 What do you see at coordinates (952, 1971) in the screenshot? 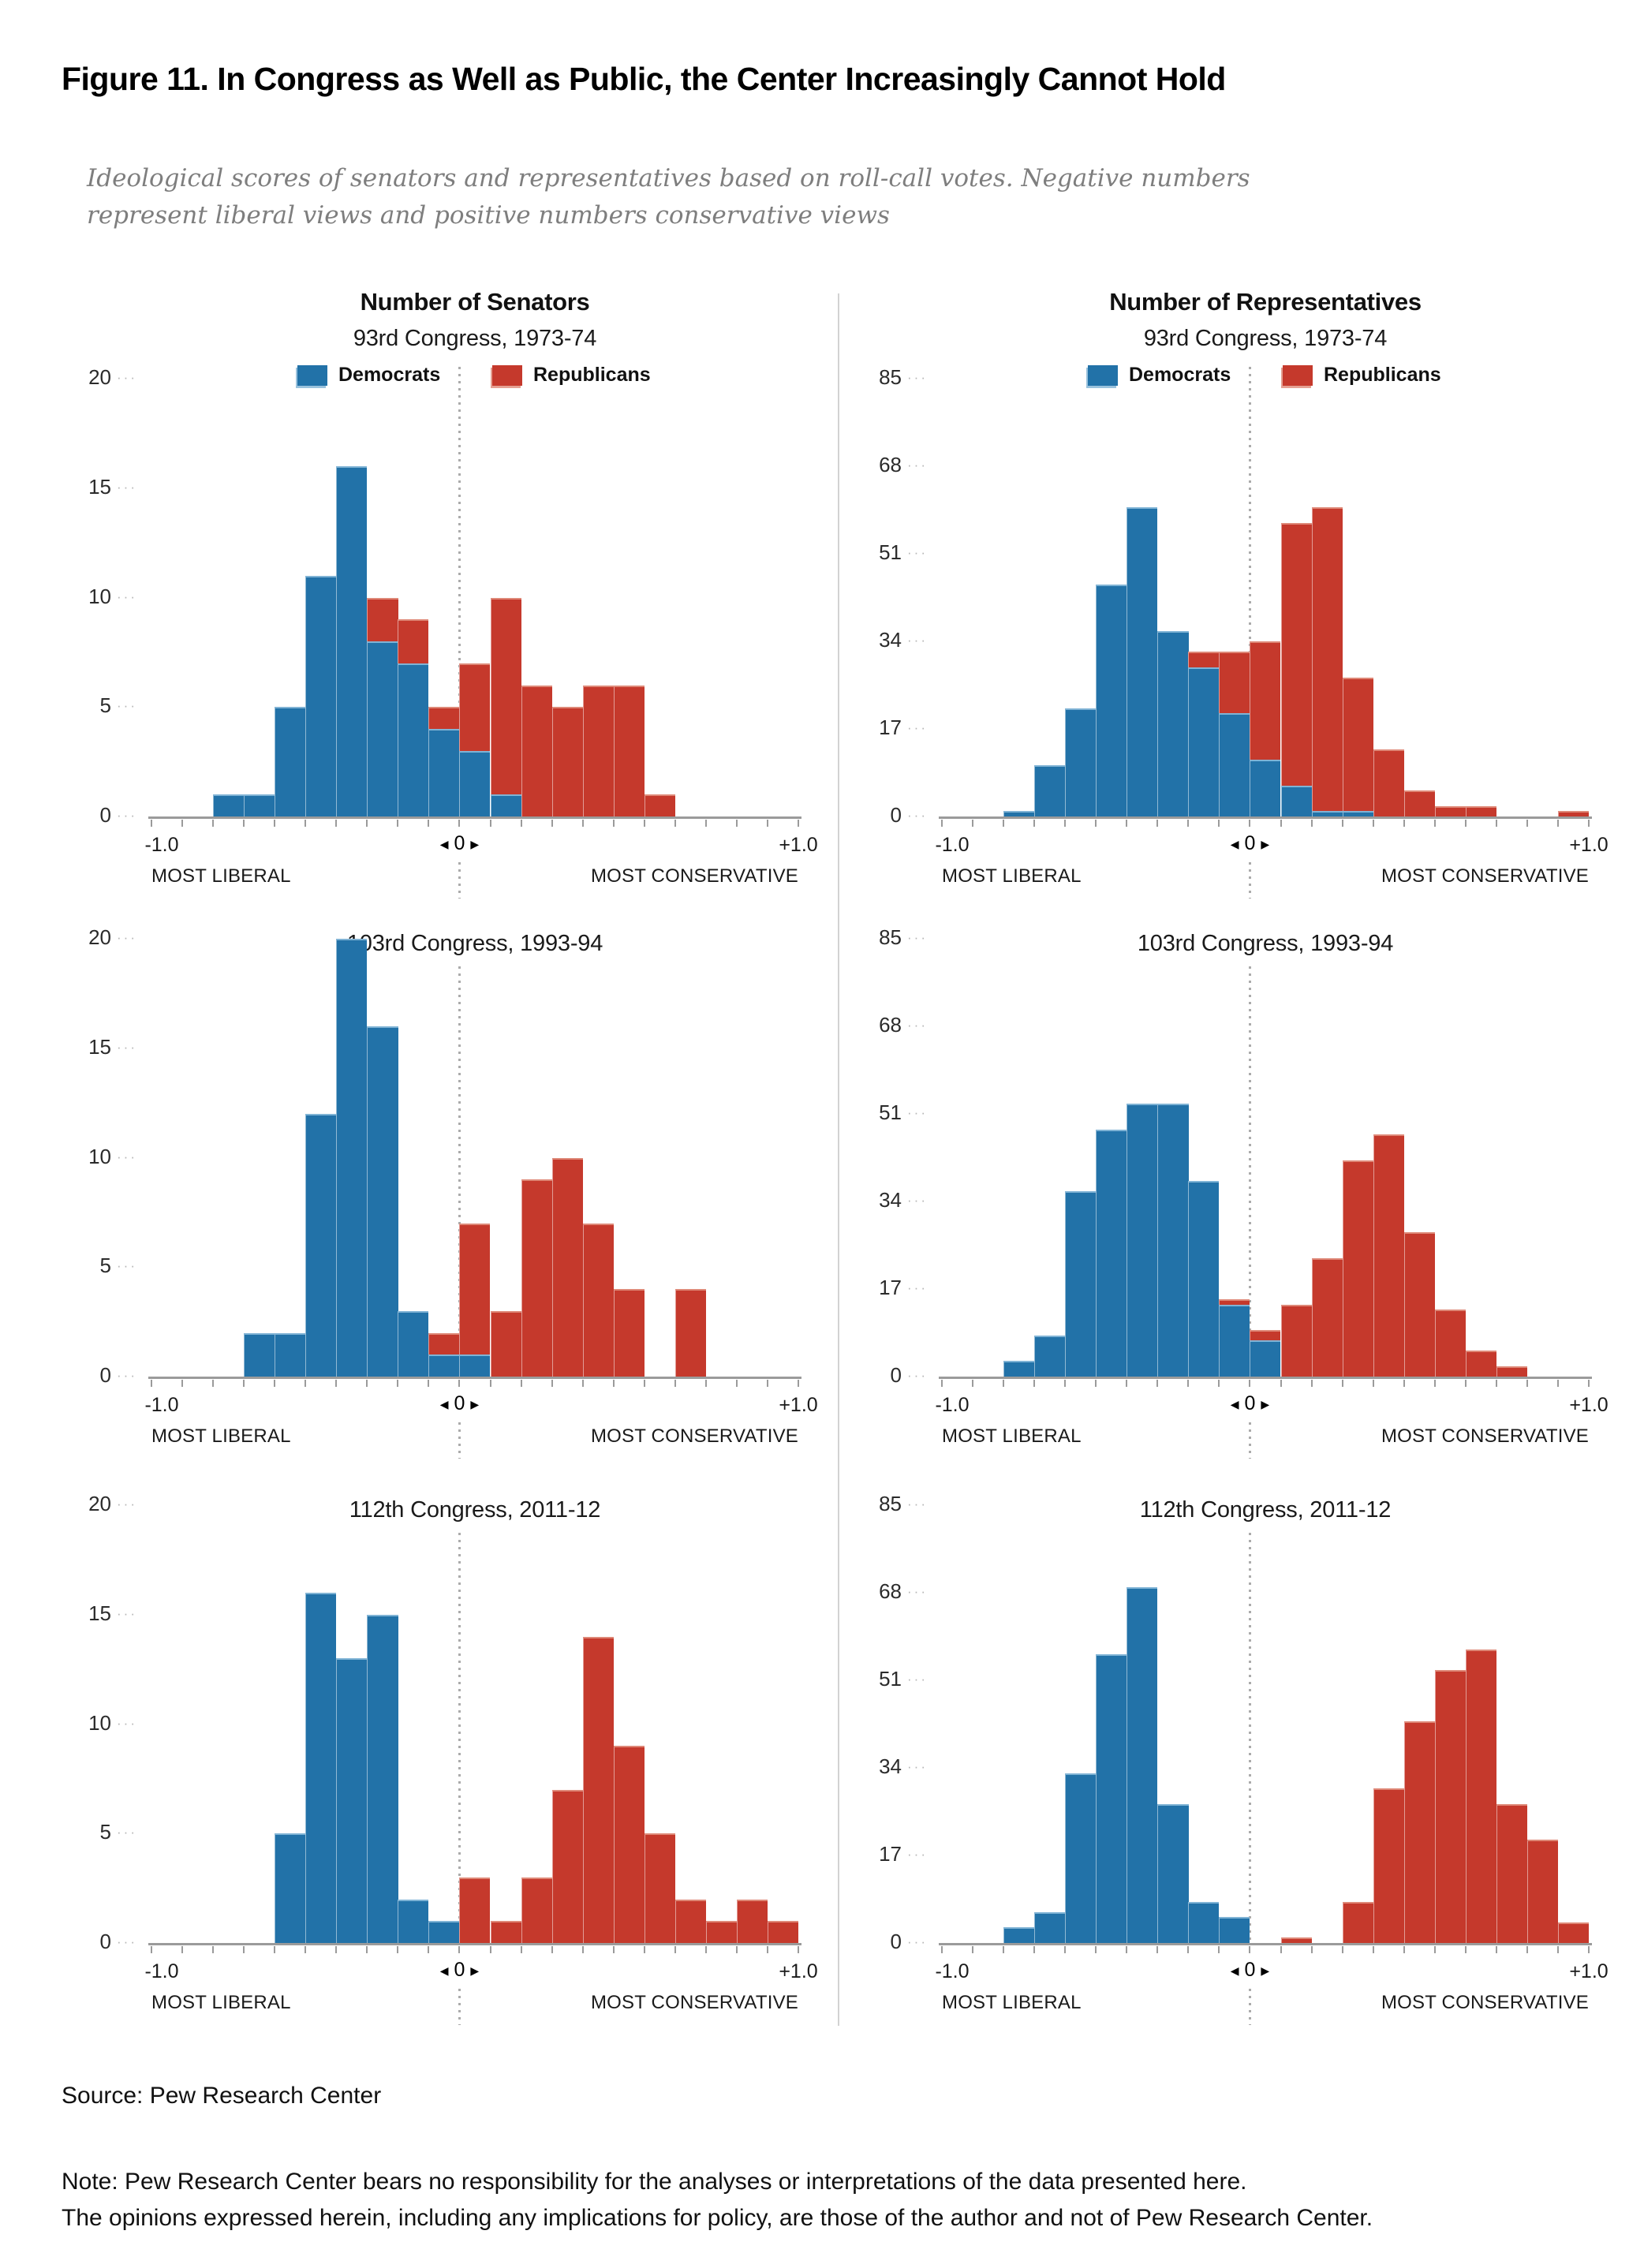
I see `x-label-min: -1.0` at bounding box center [952, 1971].